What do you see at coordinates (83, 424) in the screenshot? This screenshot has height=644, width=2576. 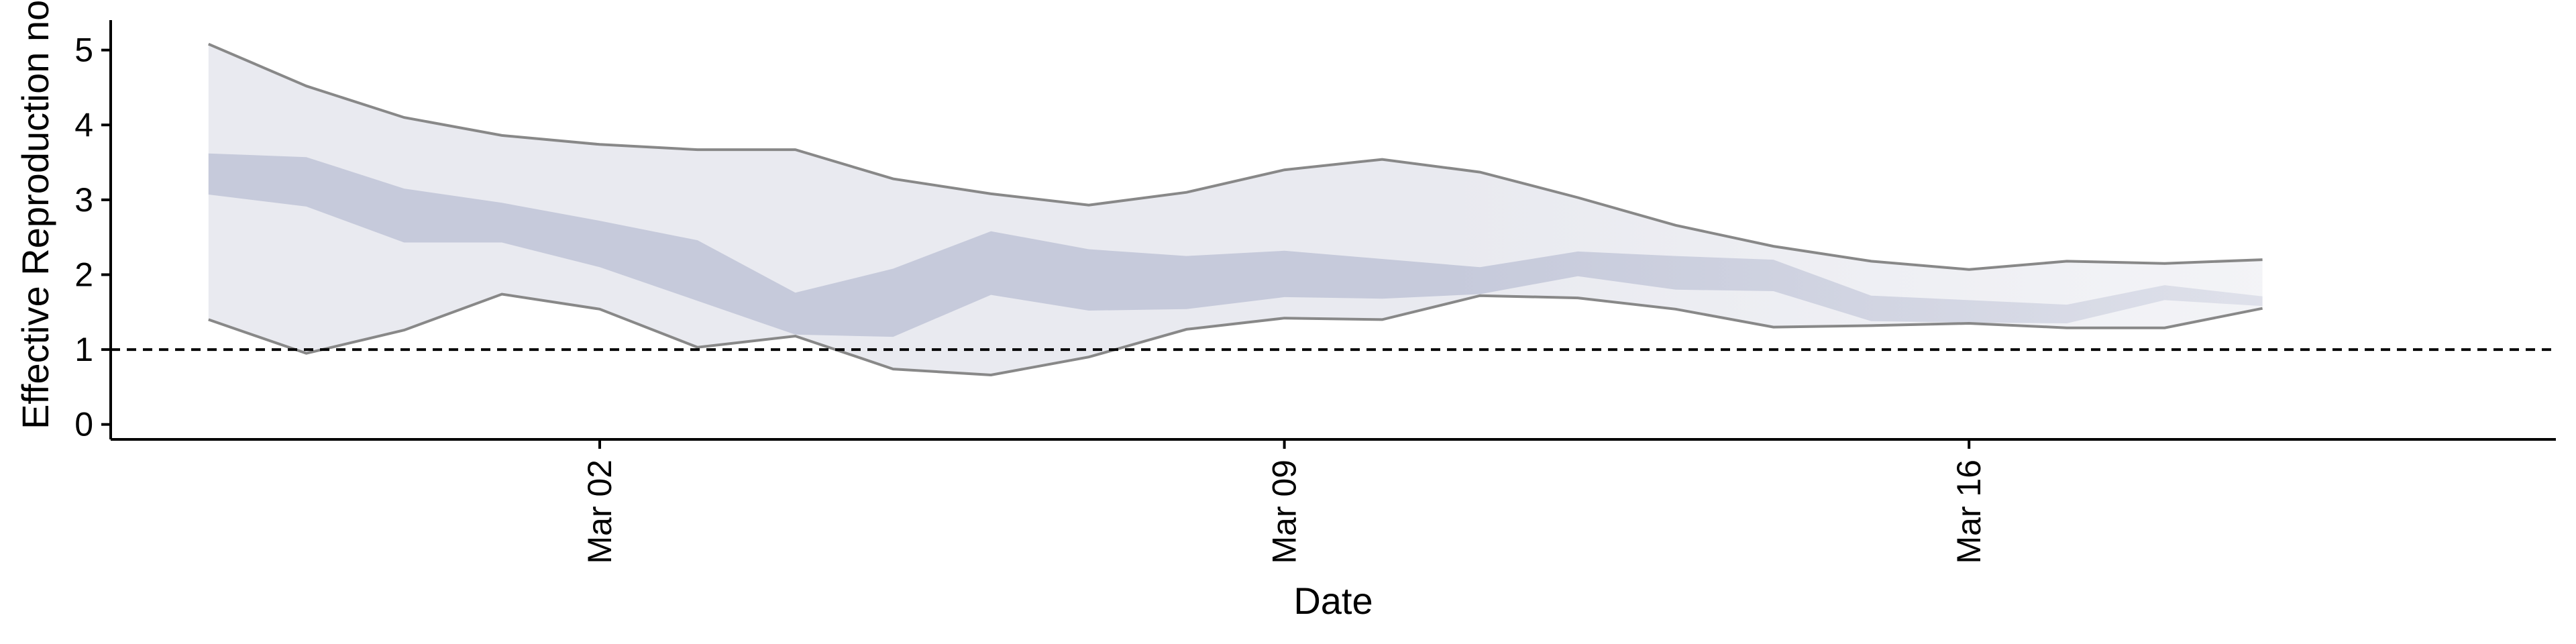 I see `y-tick-label: 0` at bounding box center [83, 424].